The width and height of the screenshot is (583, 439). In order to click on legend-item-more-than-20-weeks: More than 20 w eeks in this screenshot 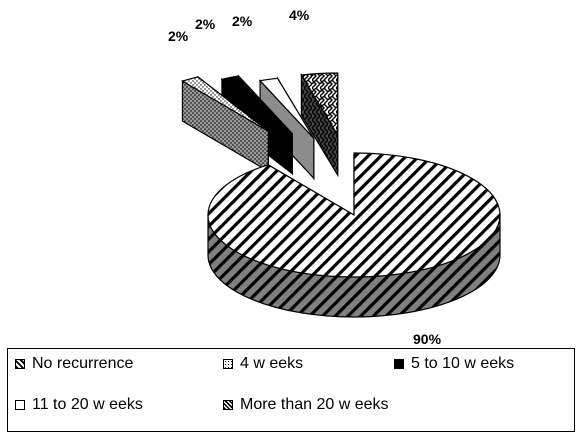, I will do `click(306, 405)`.